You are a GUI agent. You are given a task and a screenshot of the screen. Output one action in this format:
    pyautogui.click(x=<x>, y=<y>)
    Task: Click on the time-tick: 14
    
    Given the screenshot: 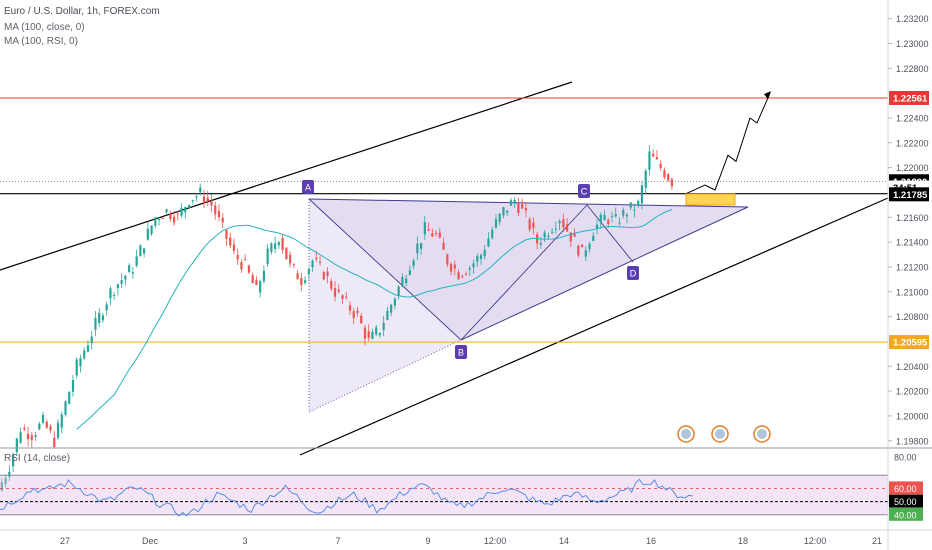 What is the action you would take?
    pyautogui.click(x=564, y=541)
    